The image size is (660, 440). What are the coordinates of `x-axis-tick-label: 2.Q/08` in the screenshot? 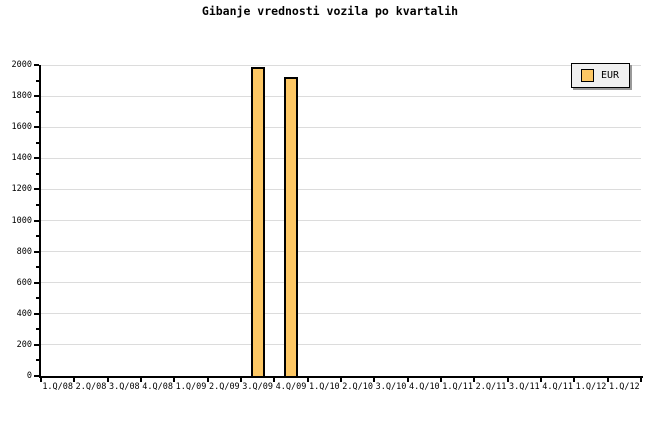 It's located at (91, 387).